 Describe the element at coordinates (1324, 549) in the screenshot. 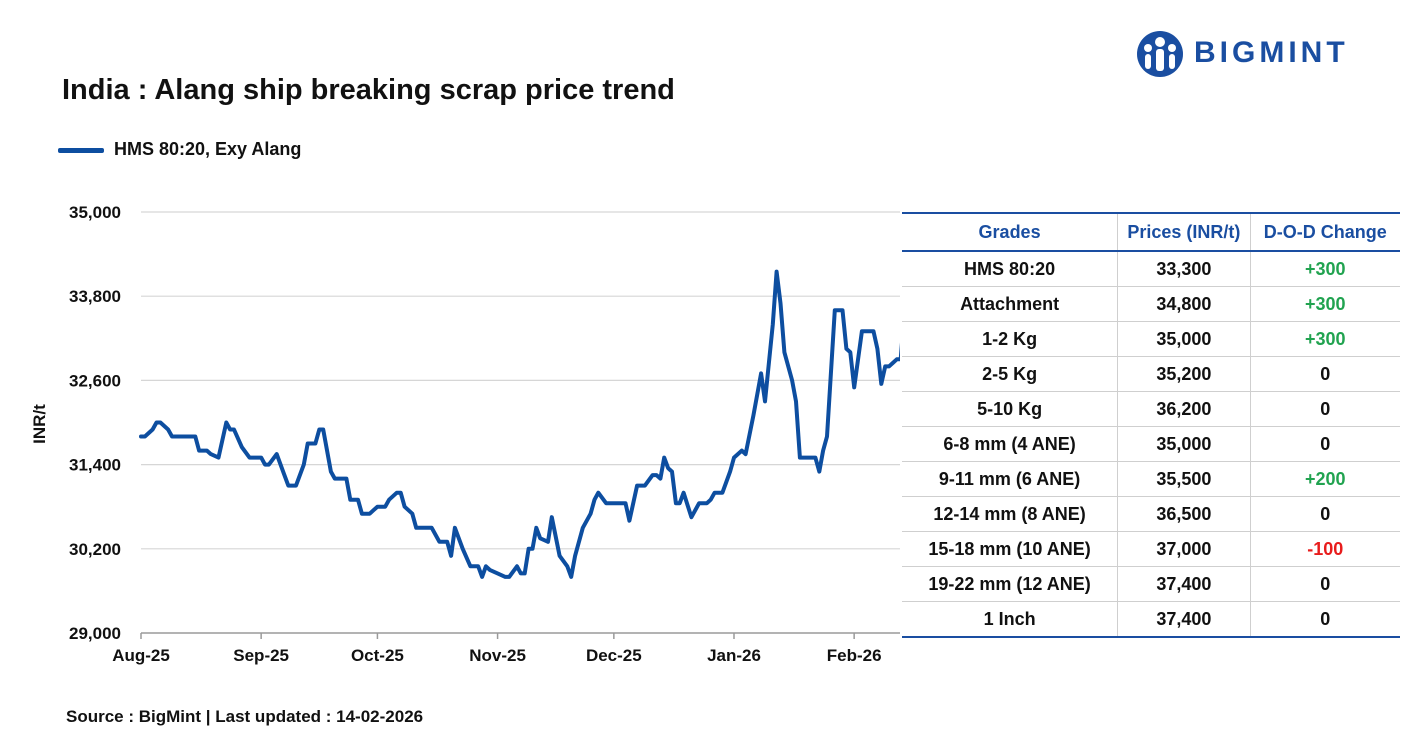

I see `change-cell: -100` at that location.